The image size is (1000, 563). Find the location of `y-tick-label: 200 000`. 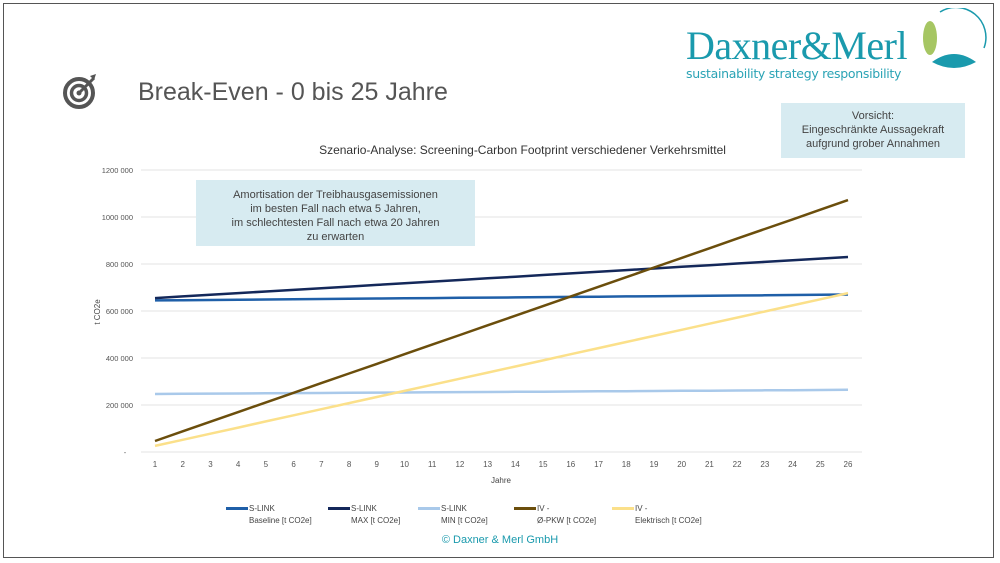

y-tick-label: 200 000 is located at coordinates (119, 405).